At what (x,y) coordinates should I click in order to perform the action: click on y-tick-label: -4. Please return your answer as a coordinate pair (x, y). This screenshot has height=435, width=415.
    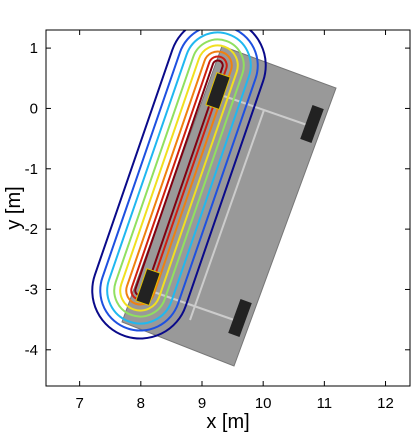
    Looking at the image, I should click on (31, 350).